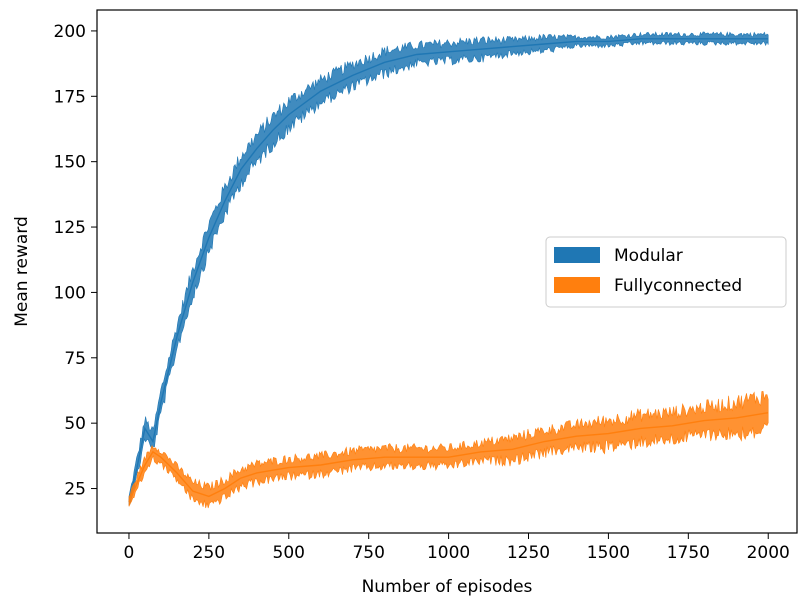 Image resolution: width=798 pixels, height=599 pixels. Describe the element at coordinates (528, 553) in the screenshot. I see `x-tick-label: 1250` at that location.